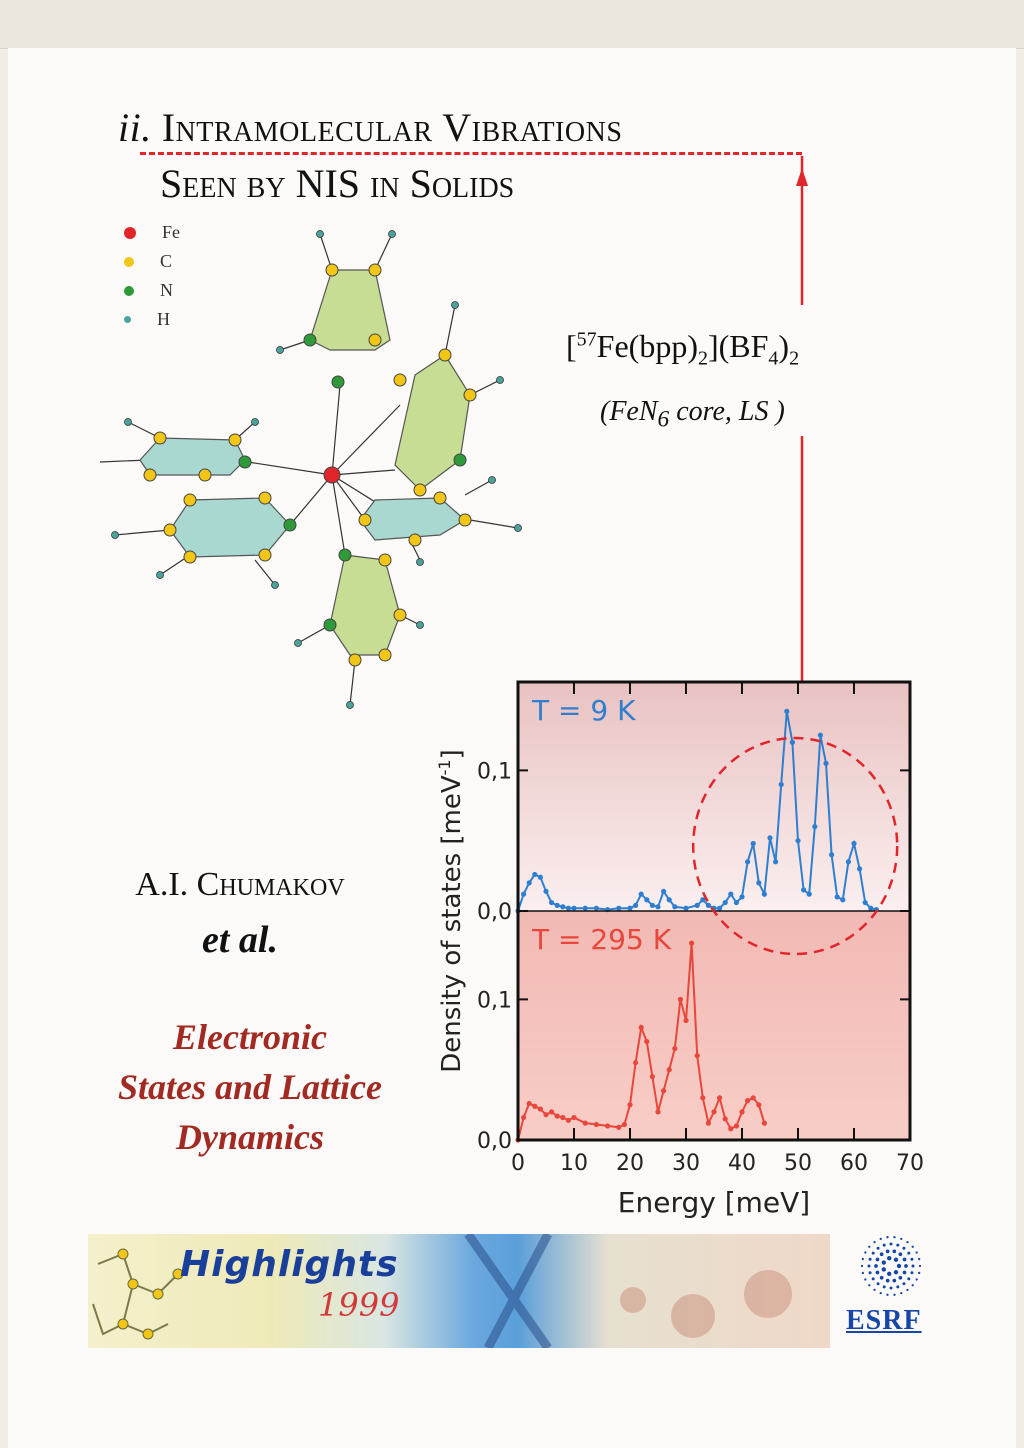  Describe the element at coordinates (163, 319) in the screenshot. I see `legend-label: H` at that location.